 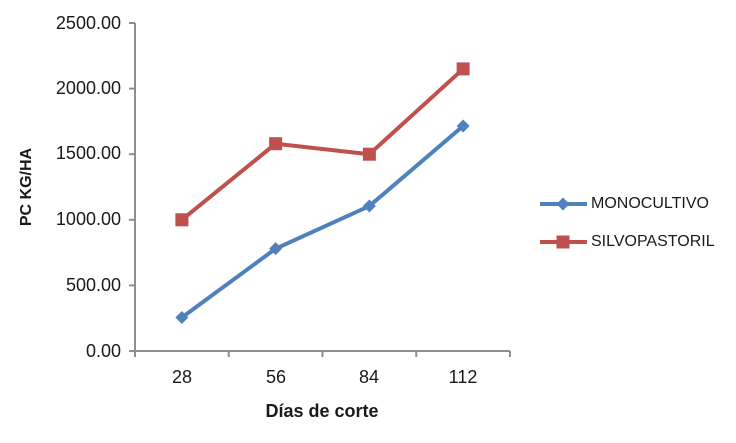 What do you see at coordinates (463, 377) in the screenshot?
I see `x-tick-label-112: 112` at bounding box center [463, 377].